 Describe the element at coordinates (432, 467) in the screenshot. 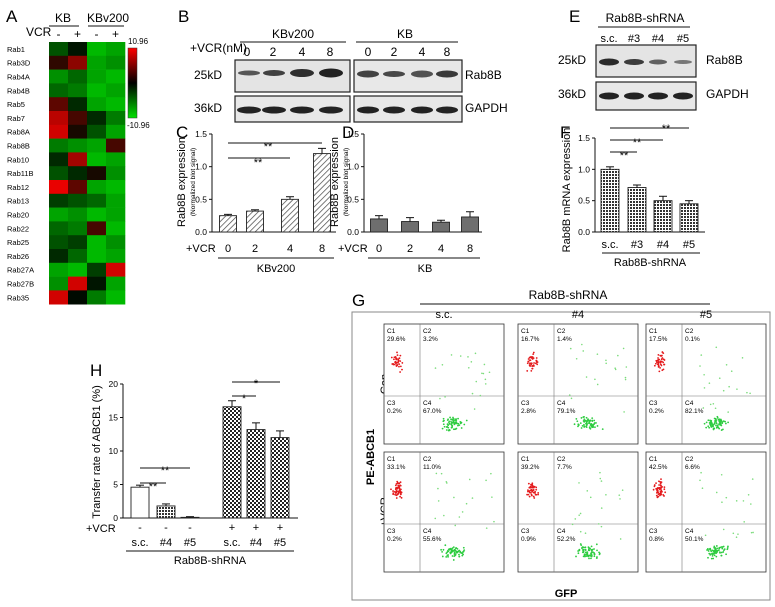

I see `quadrant-value: 11.0%` at that location.